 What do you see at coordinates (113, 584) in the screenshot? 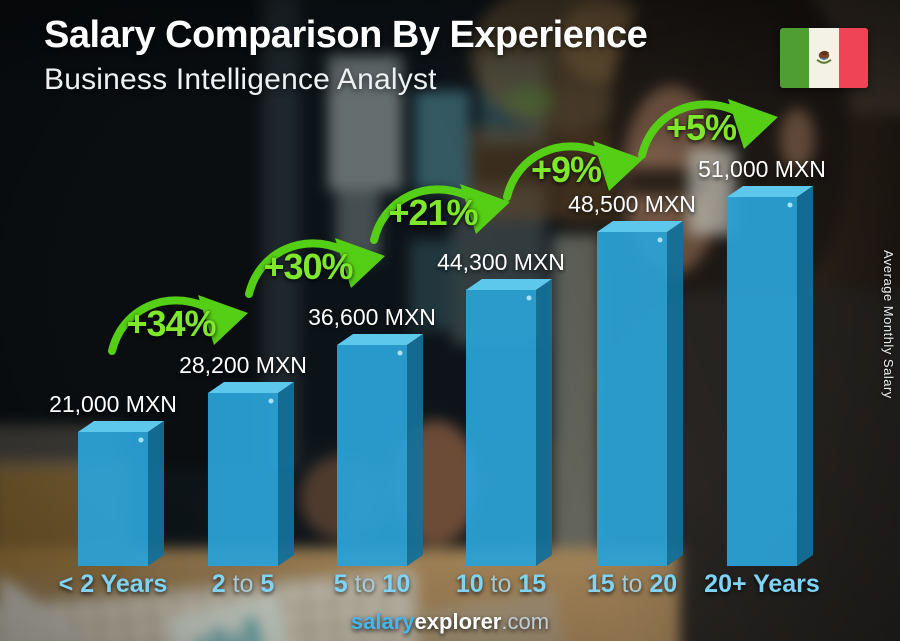
I see `bar-category-label: < 2 Years` at bounding box center [113, 584].